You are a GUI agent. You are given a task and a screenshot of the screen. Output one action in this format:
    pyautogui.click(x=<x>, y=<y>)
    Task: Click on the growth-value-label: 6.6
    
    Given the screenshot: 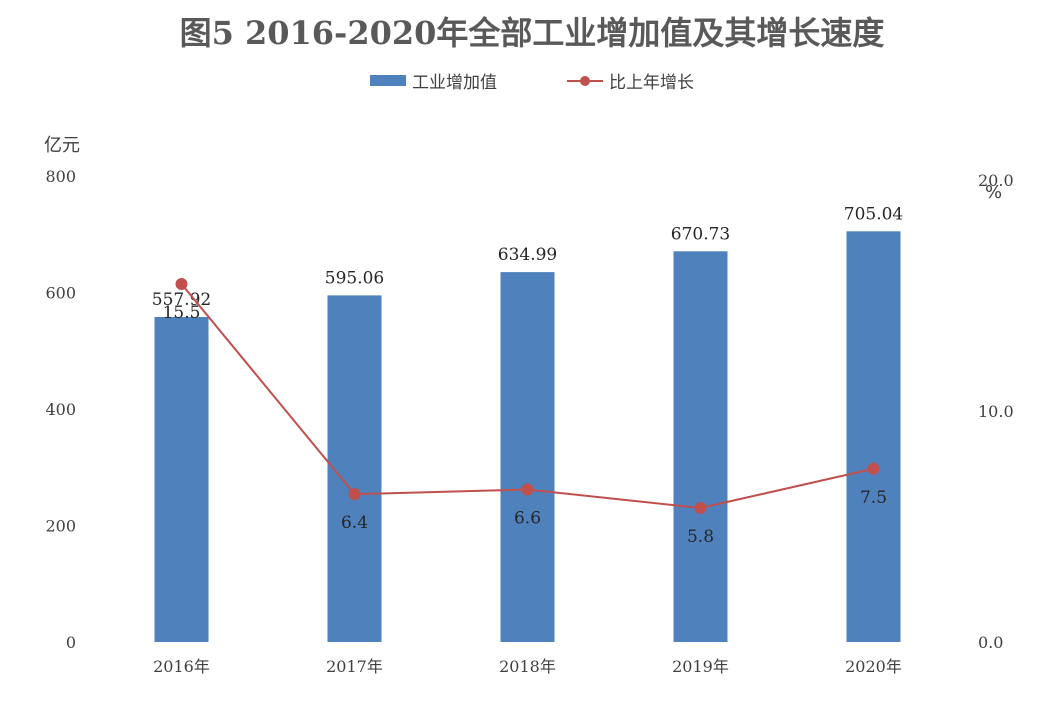 What is the action you would take?
    pyautogui.click(x=527, y=519)
    